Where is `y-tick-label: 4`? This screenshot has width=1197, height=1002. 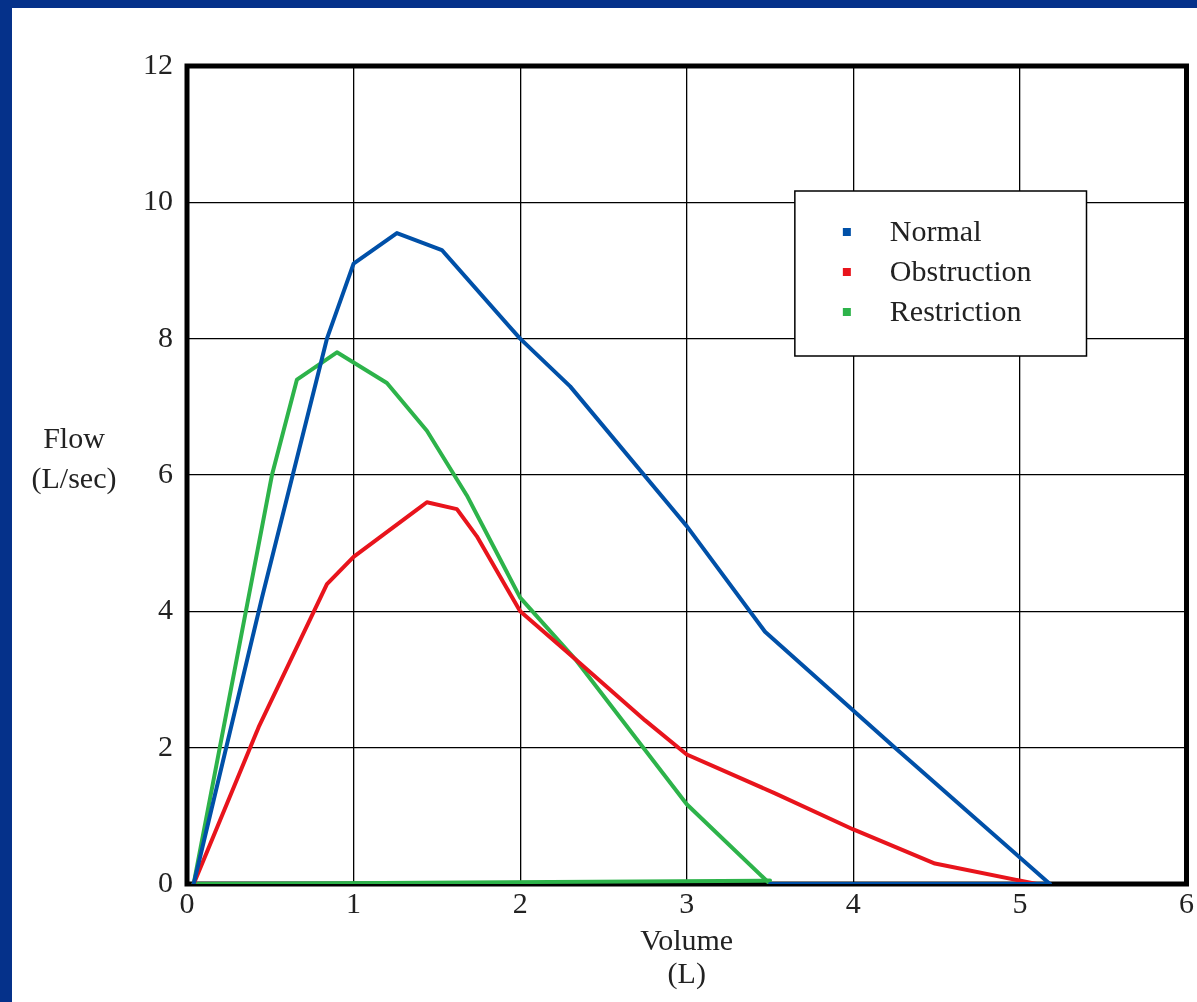 y-tick-label: 4 is located at coordinates (165, 609).